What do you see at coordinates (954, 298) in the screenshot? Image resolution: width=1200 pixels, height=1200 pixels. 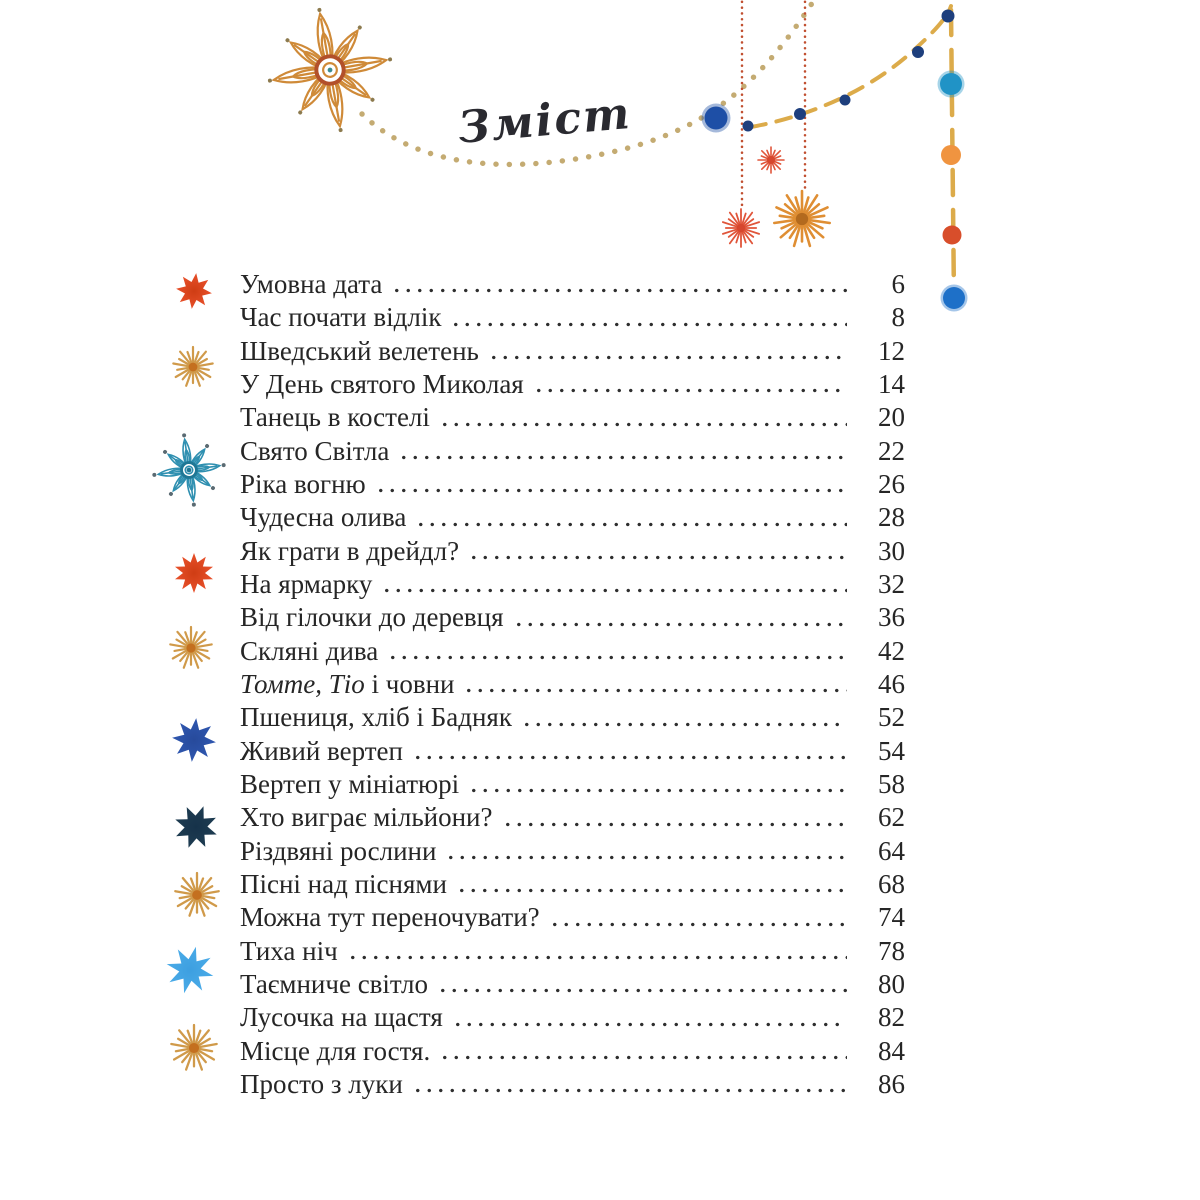 I see `blue-bead-icon` at bounding box center [954, 298].